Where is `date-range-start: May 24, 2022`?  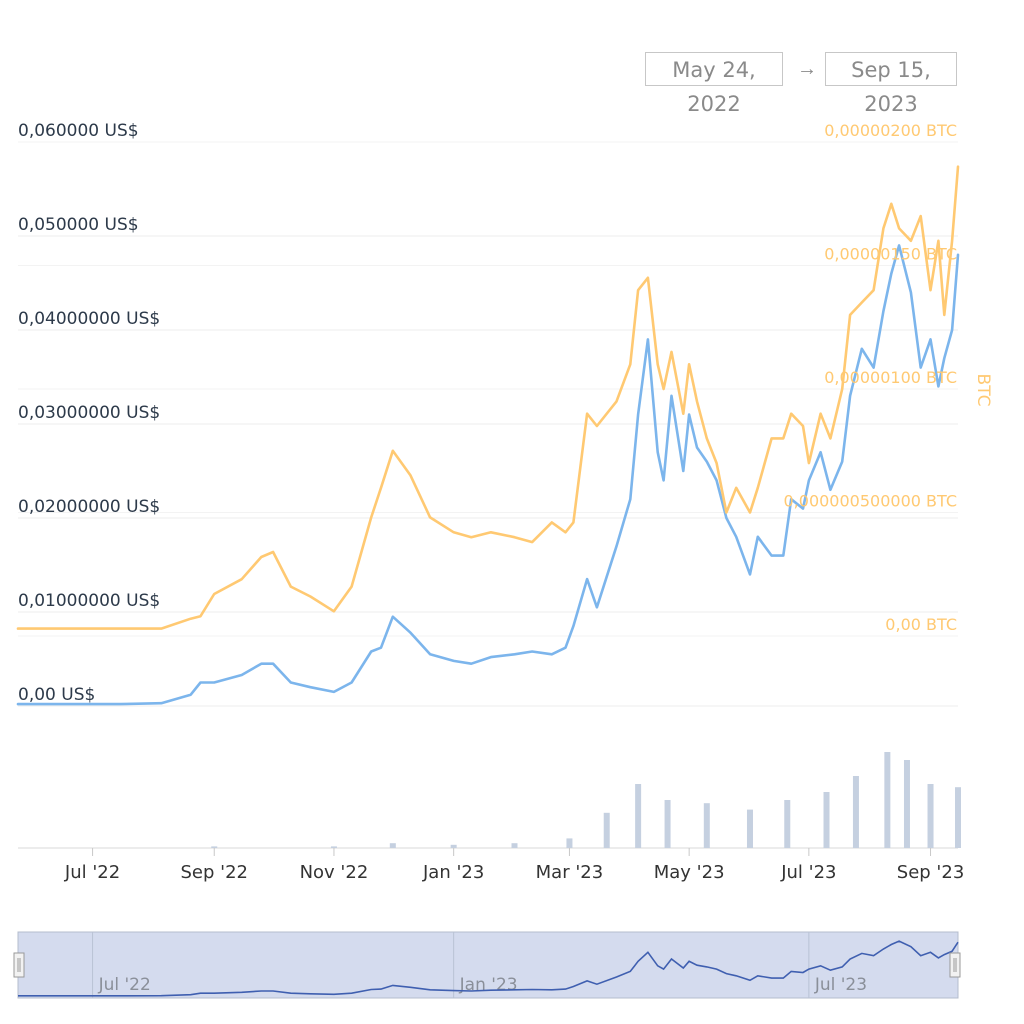
date-range-start: May 24, 2022 is located at coordinates (714, 84).